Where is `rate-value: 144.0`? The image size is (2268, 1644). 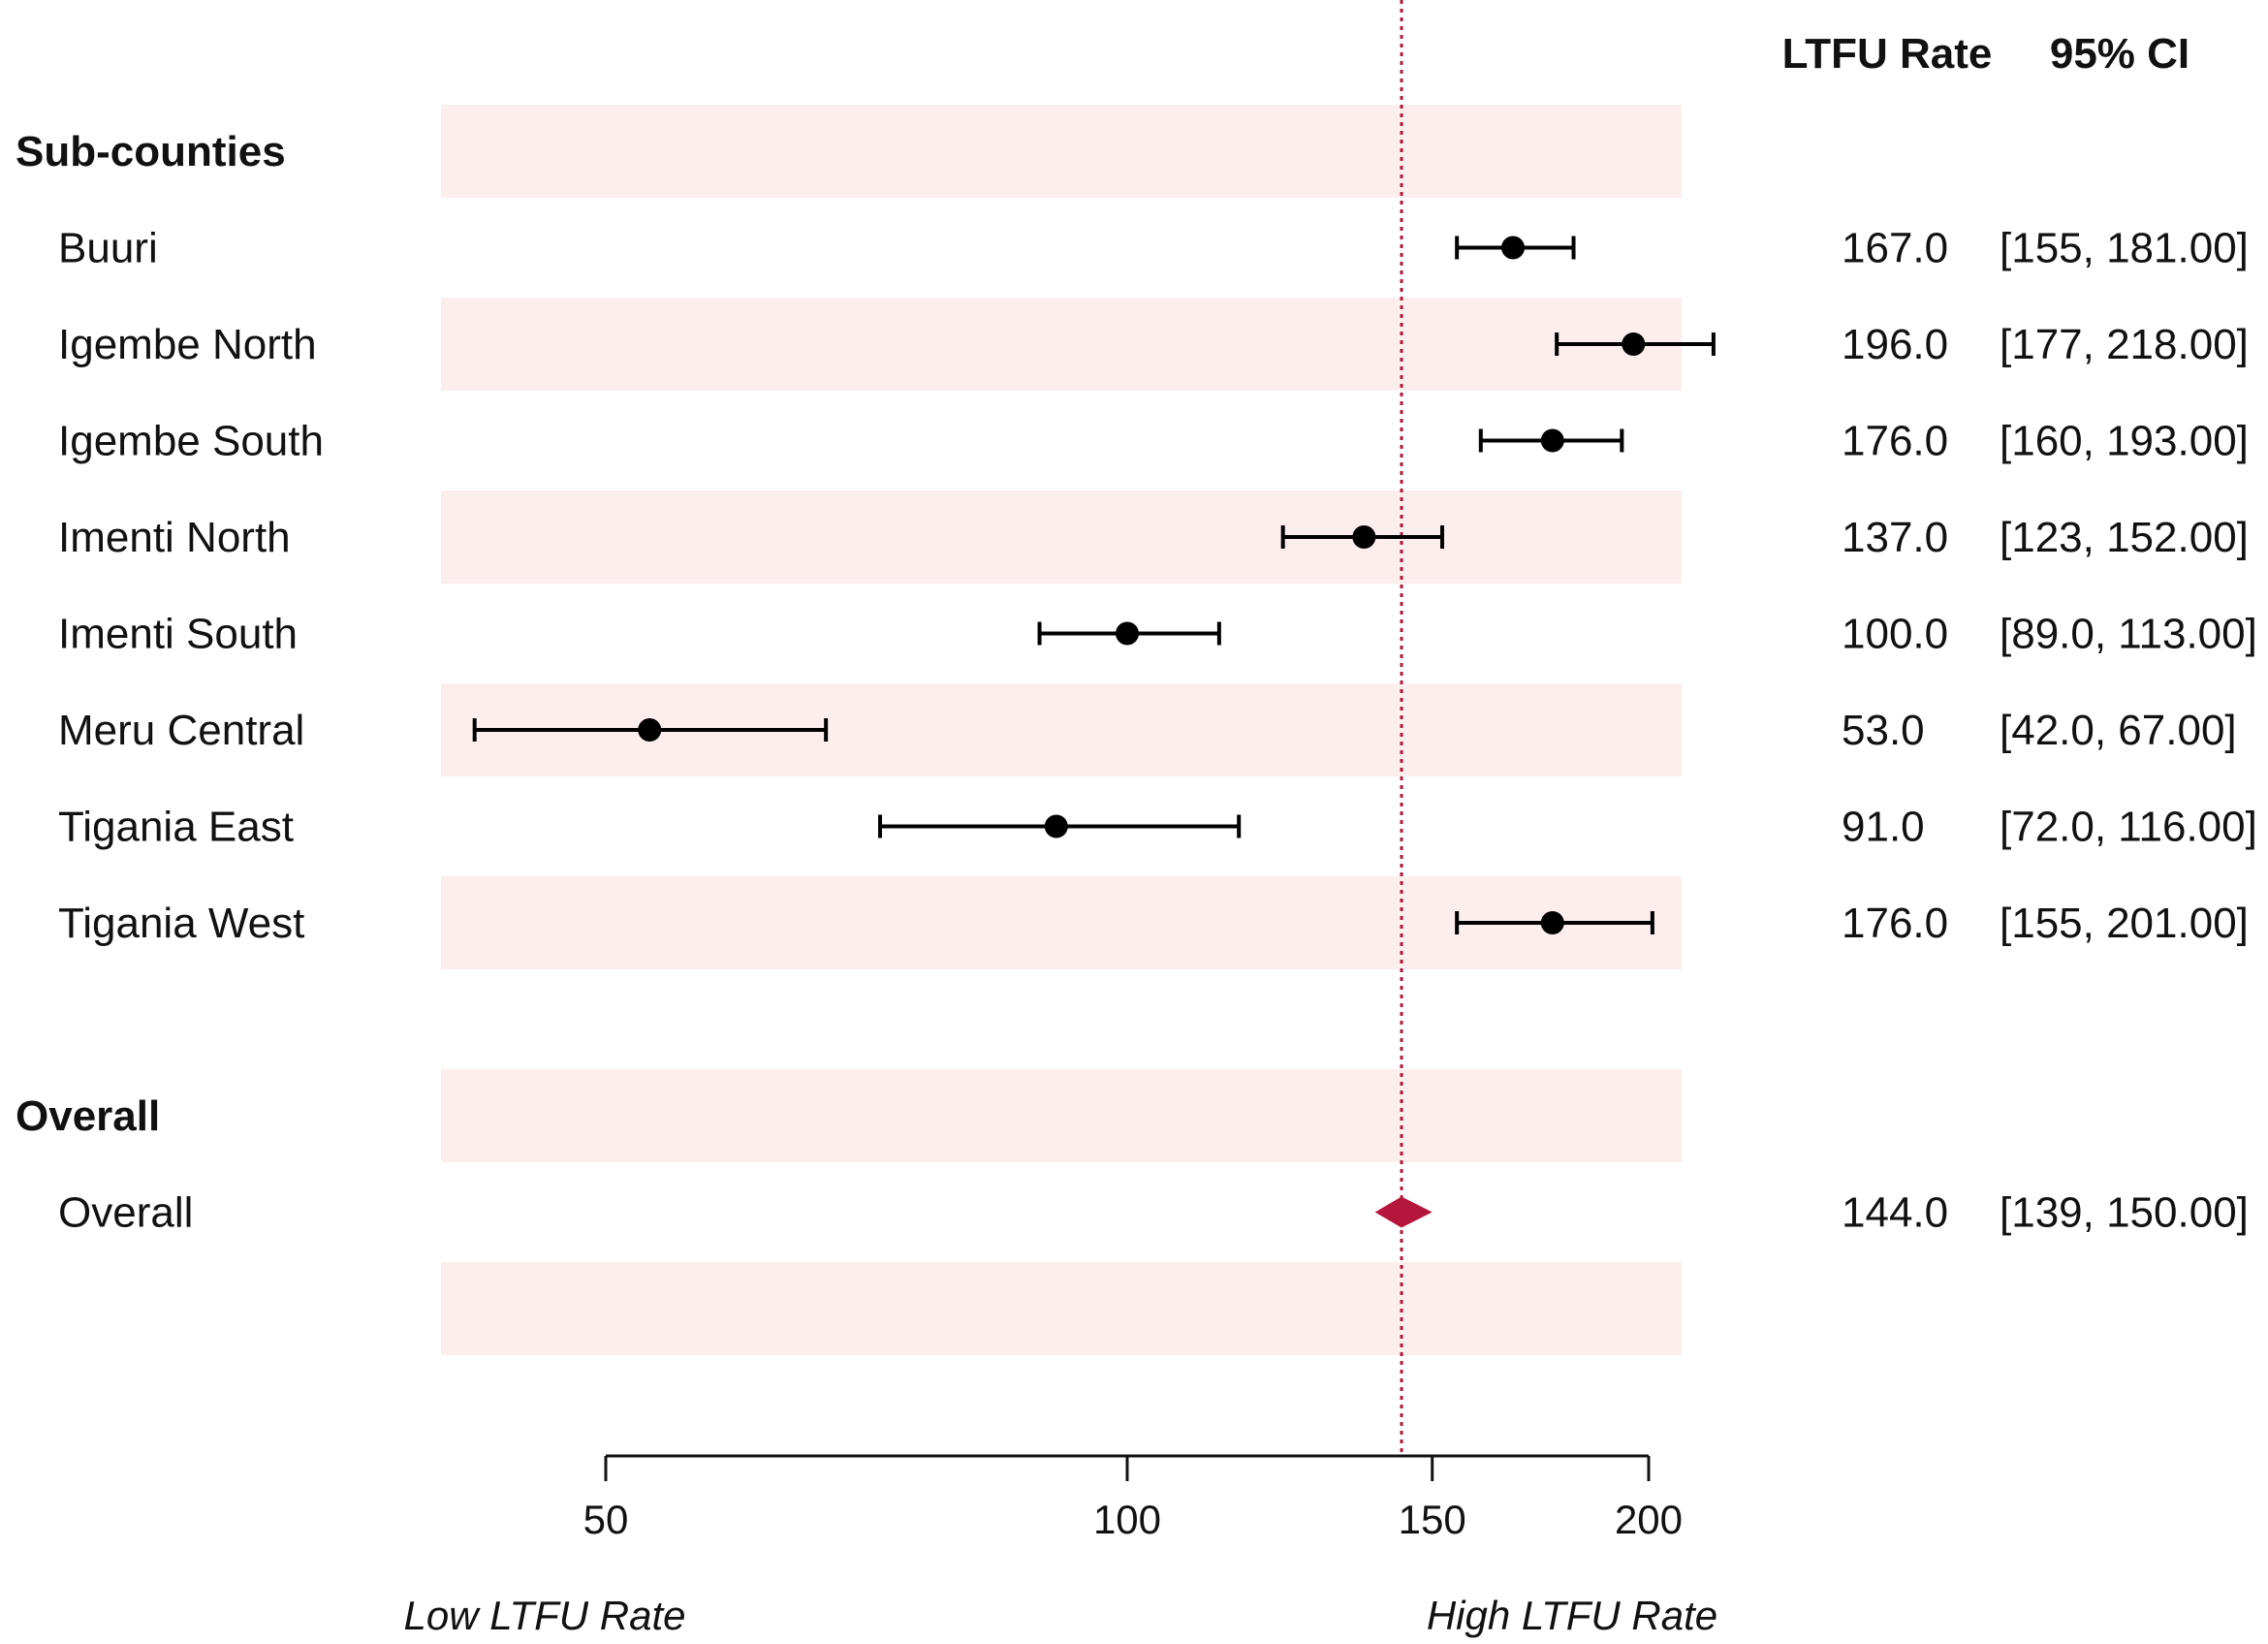 rate-value: 144.0 is located at coordinates (1895, 1213).